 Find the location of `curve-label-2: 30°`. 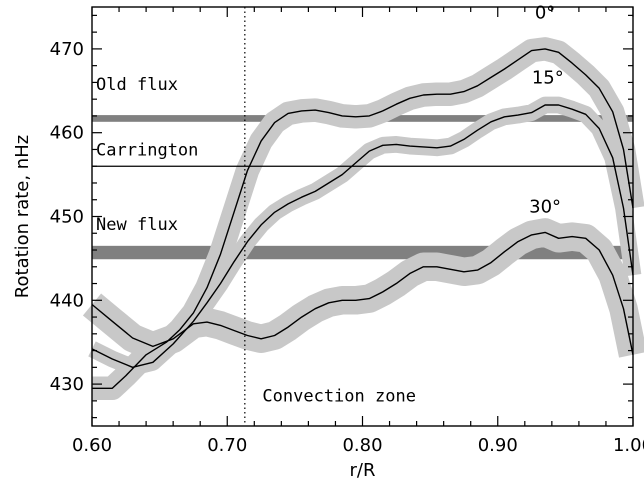

curve-label-2: 30° is located at coordinates (545, 206).